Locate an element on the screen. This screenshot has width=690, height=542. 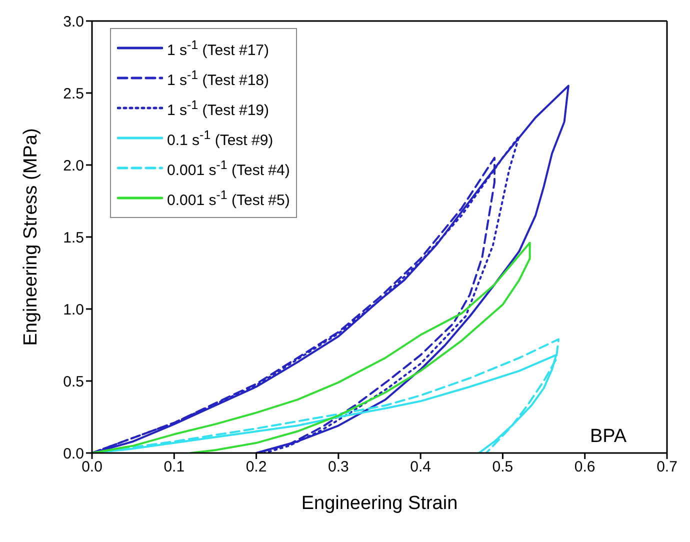
y-tick-label: 0.5 is located at coordinates (73, 381).